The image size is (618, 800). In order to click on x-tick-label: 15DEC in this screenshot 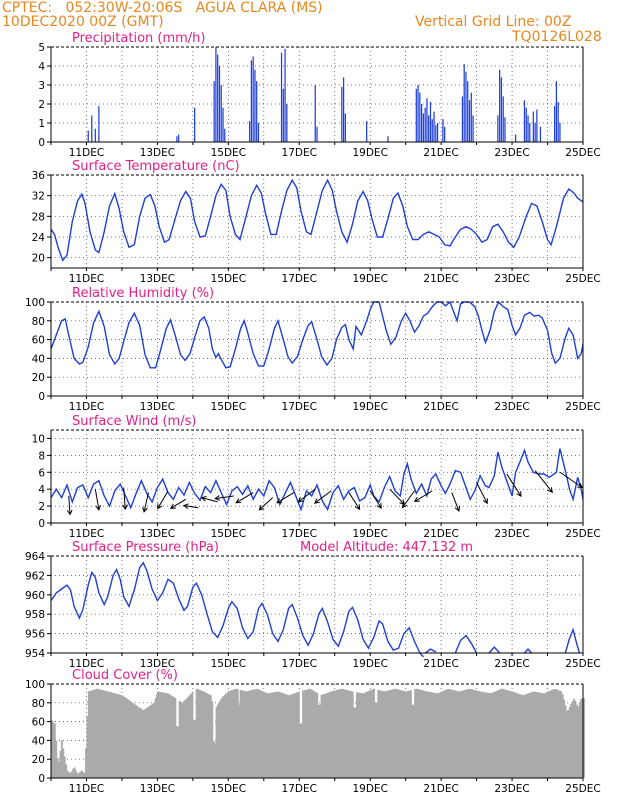, I will do `click(228, 153)`.